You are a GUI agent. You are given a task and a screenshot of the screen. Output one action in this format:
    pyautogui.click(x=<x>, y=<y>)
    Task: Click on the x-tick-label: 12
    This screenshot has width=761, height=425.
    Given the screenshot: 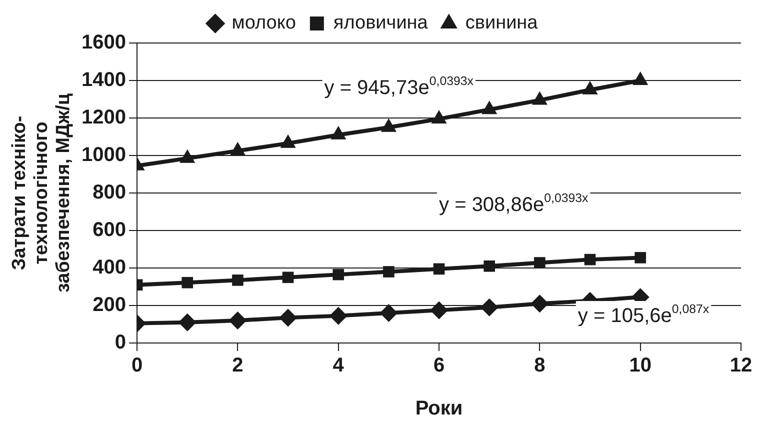 What is the action you would take?
    pyautogui.click(x=741, y=365)
    